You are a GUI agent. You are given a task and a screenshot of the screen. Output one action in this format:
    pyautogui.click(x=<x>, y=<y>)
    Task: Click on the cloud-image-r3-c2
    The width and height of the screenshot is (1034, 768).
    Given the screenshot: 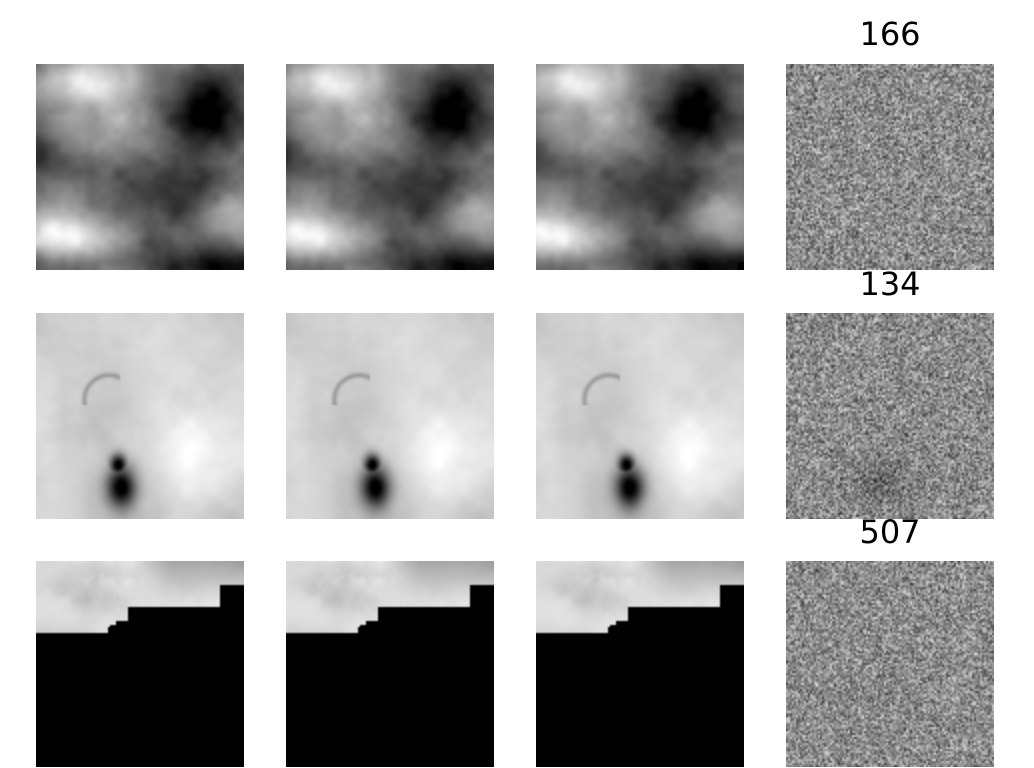 What is the action you would take?
    pyautogui.click(x=390, y=664)
    